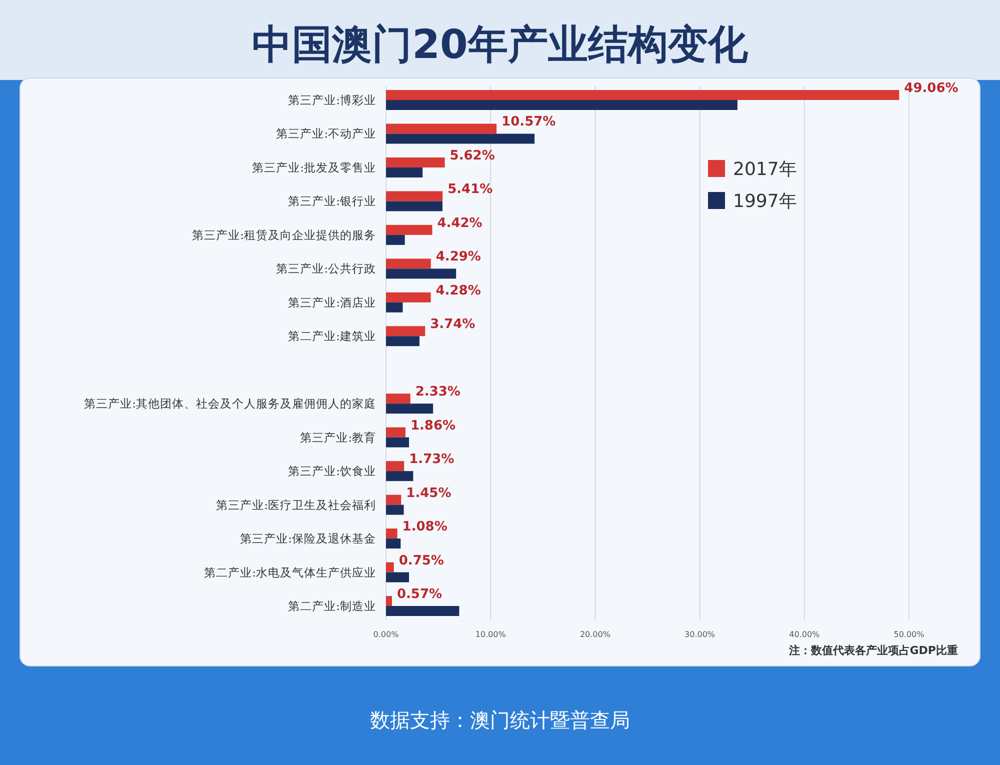  I want to click on y-tick-label: 第三产业:饮食业, so click(332, 471).